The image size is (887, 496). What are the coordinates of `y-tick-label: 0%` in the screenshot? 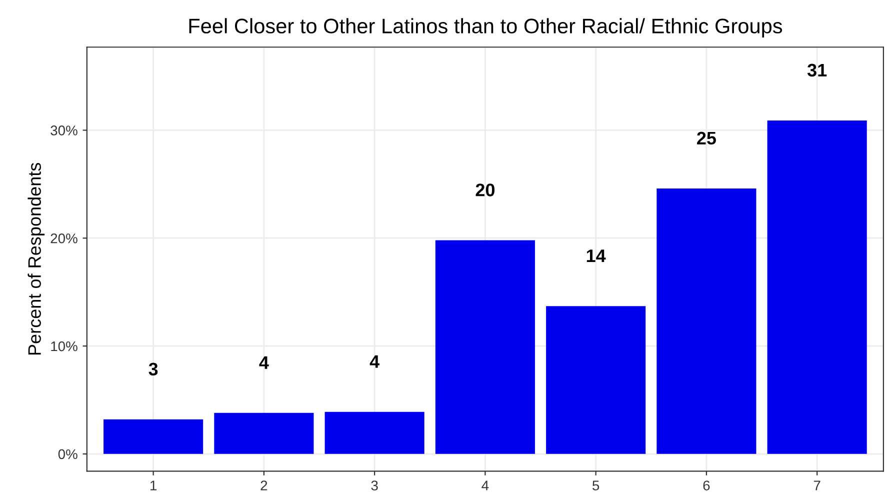 It's located at (68, 454).